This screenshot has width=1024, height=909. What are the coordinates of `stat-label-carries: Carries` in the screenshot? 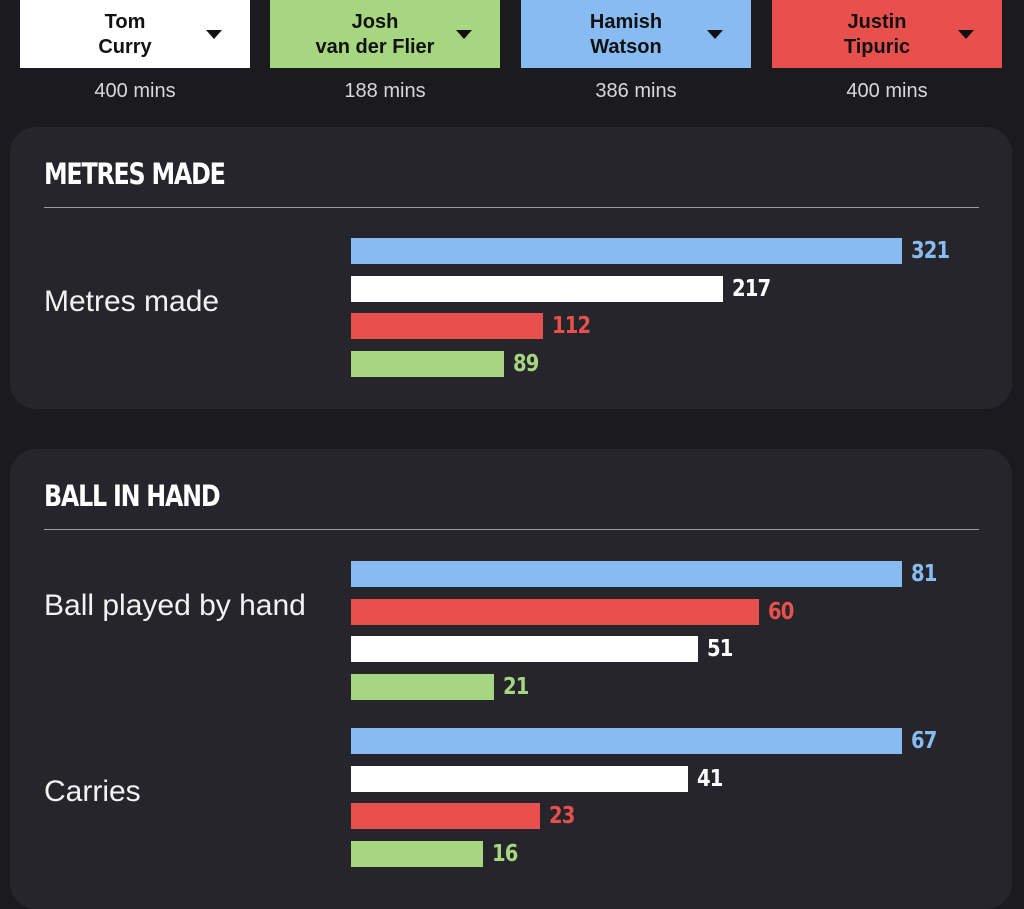 It's located at (92, 791).